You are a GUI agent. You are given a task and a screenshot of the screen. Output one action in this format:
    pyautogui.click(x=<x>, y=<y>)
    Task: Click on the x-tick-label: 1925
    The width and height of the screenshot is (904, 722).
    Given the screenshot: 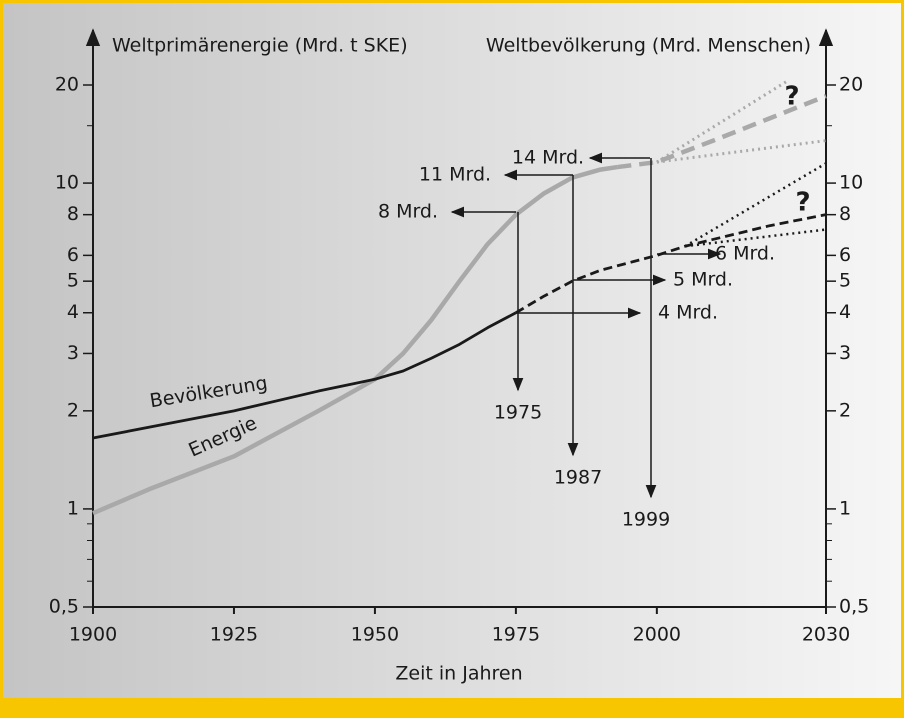 What is the action you would take?
    pyautogui.click(x=234, y=635)
    